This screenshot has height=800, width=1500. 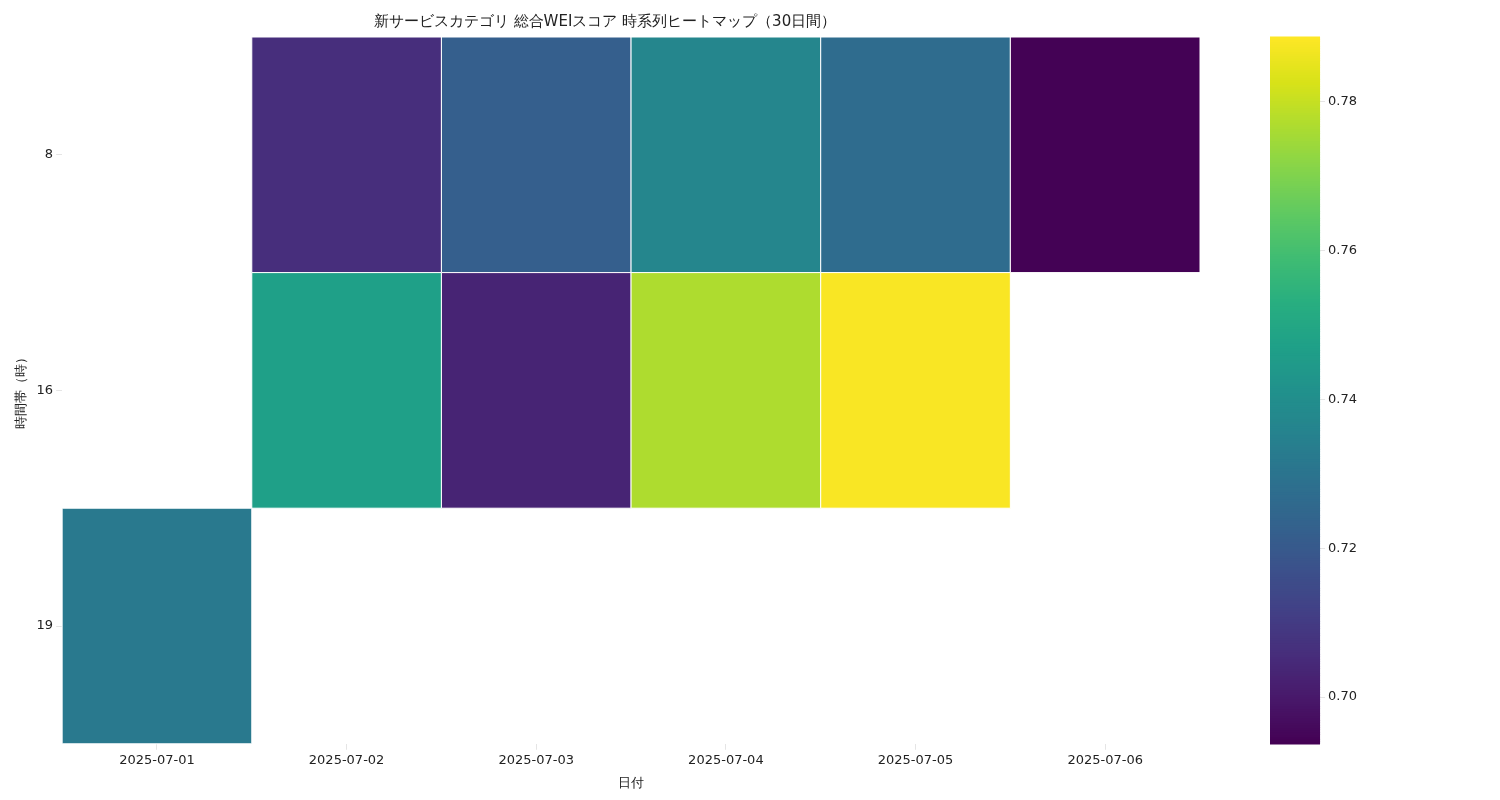 I want to click on color-bar-label: 0.72, so click(x=1343, y=547).